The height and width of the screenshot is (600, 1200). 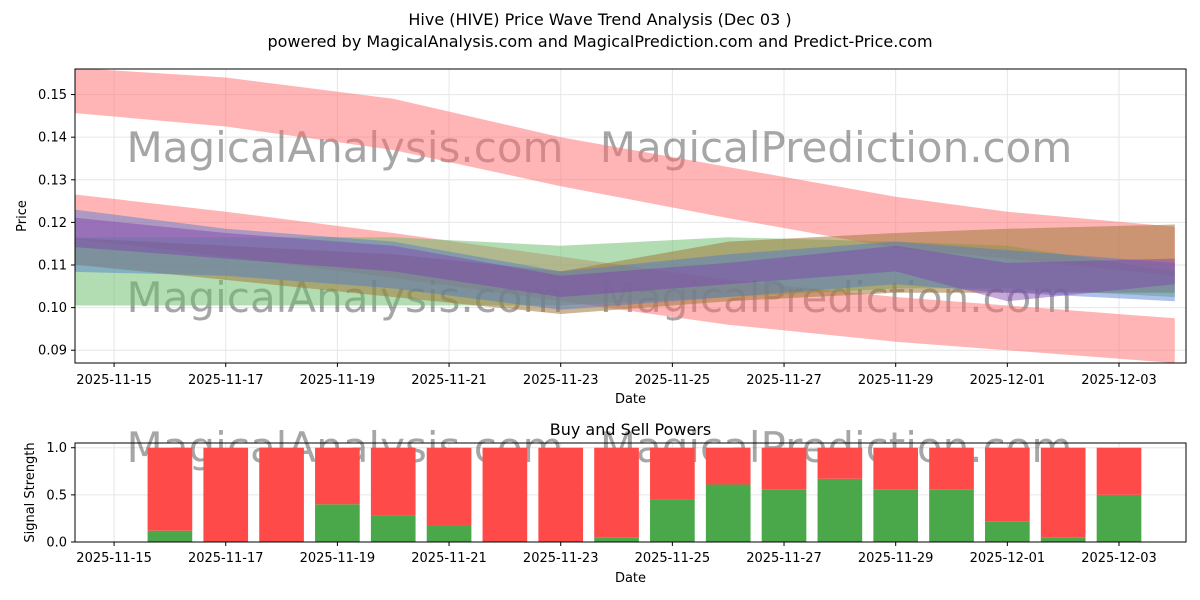 What do you see at coordinates (56, 448) in the screenshot?
I see `y-tick-label: 1.0` at bounding box center [56, 448].